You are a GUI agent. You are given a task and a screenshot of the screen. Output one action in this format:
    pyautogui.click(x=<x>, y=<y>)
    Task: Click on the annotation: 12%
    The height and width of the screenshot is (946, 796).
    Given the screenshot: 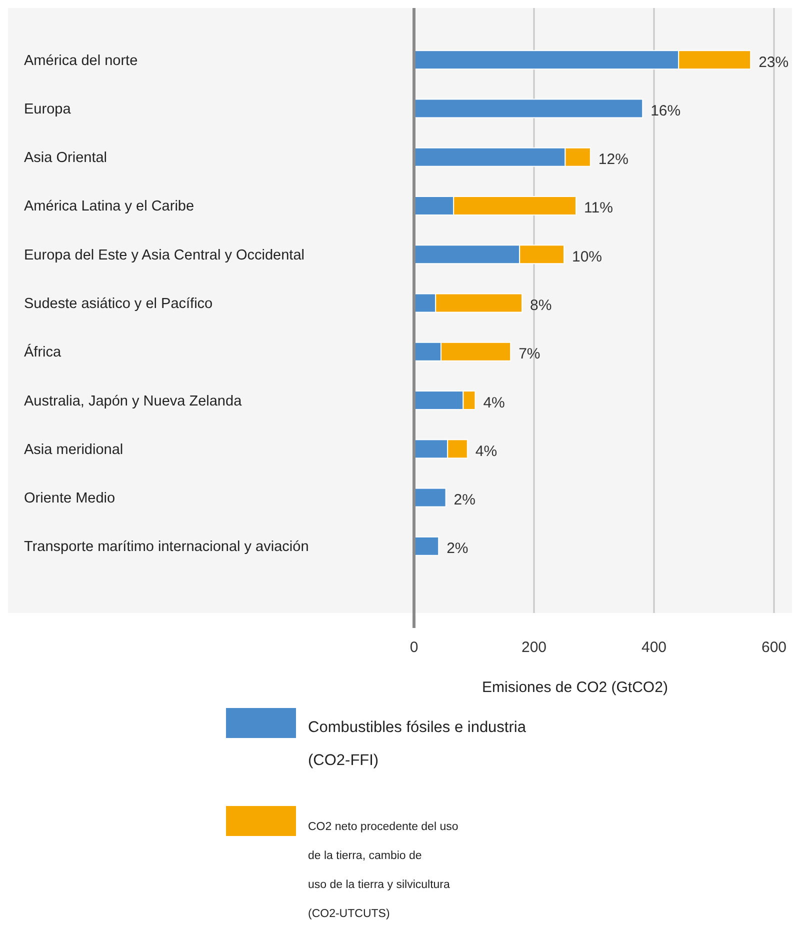 What is the action you would take?
    pyautogui.click(x=613, y=159)
    